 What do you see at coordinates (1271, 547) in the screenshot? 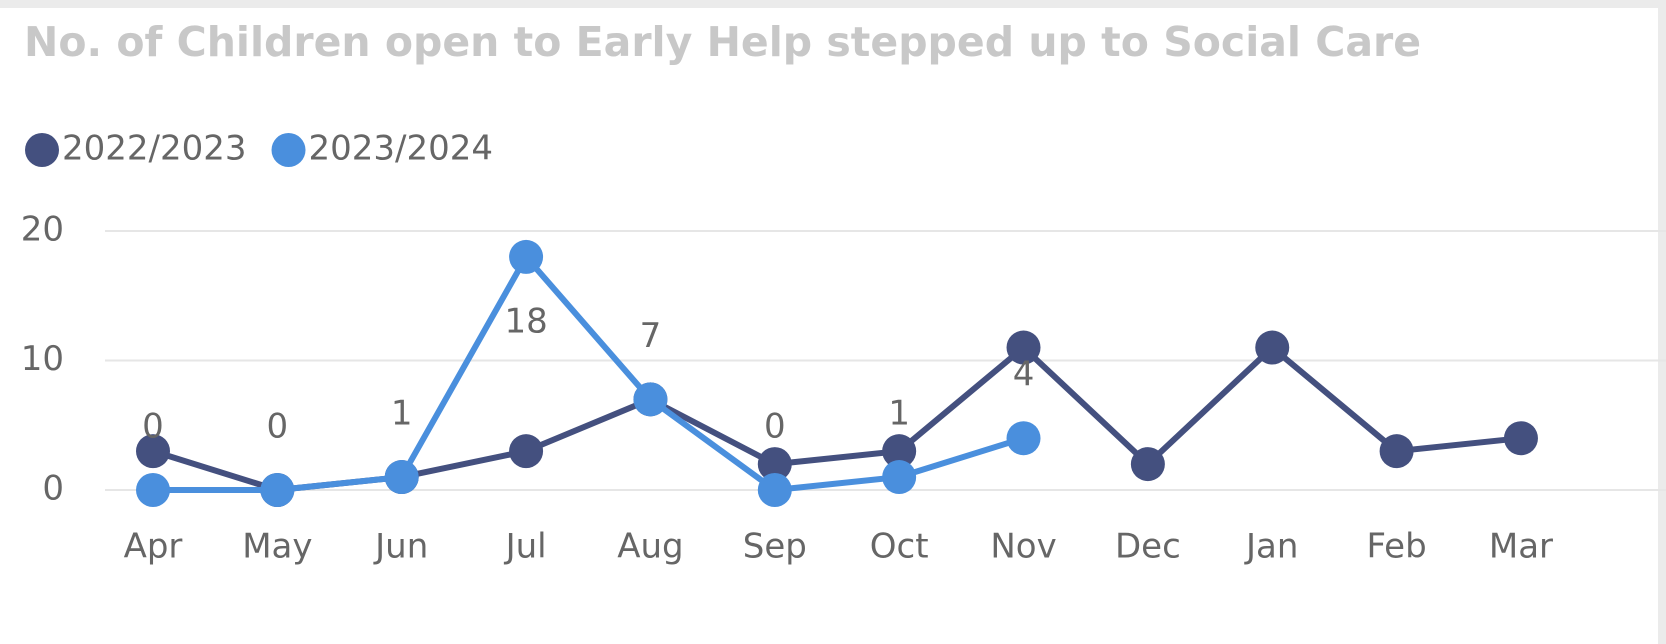
I see `x-tick-label: Jan` at bounding box center [1271, 547].